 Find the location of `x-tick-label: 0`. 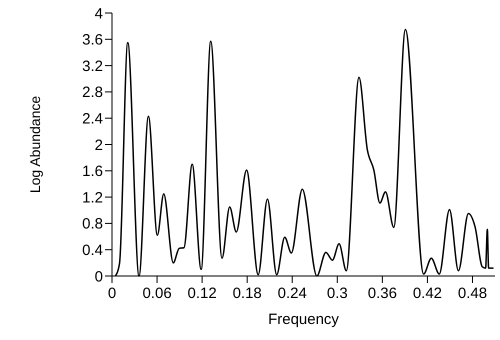

x-tick-label: 0 is located at coordinates (112, 293).